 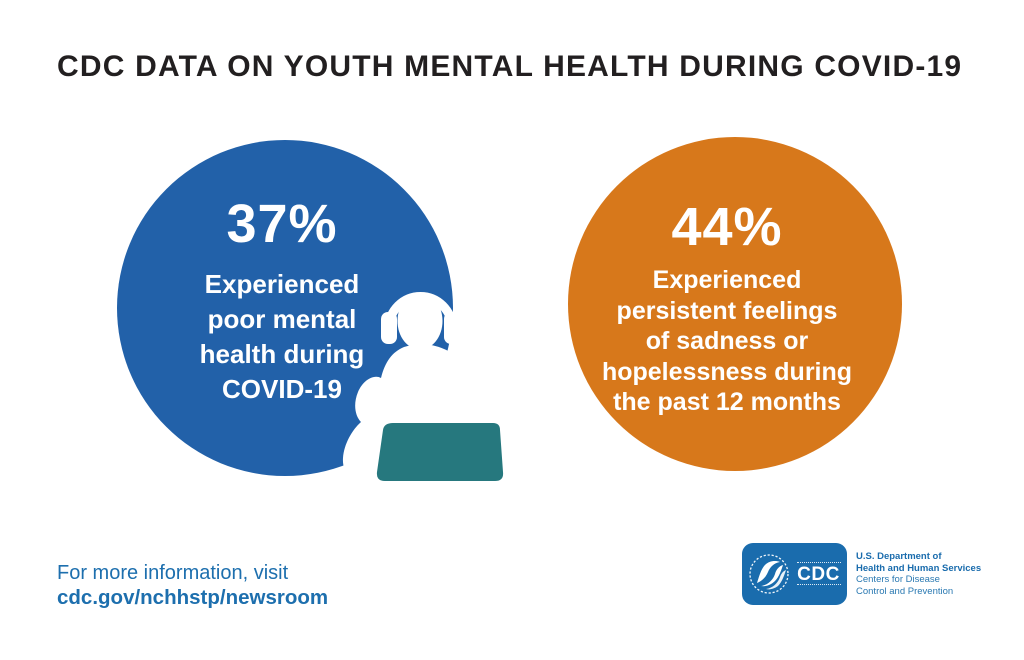 I want to click on footer-info-text: For more information, visit, so click(x=173, y=573).